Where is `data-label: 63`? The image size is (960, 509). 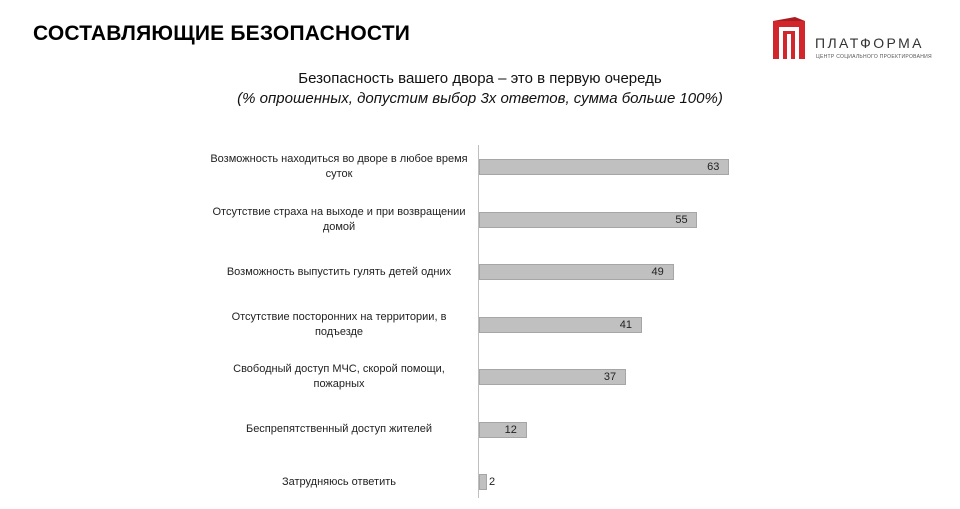
data-label: 63 is located at coordinates (713, 167).